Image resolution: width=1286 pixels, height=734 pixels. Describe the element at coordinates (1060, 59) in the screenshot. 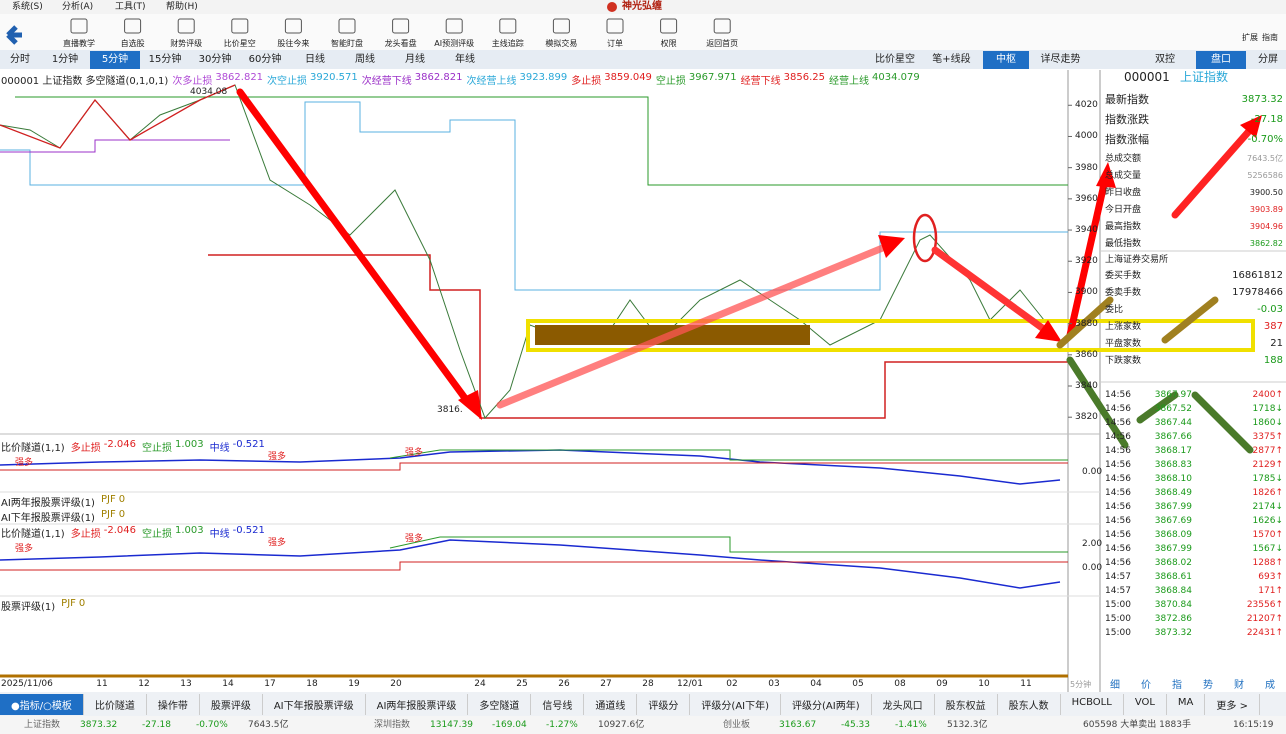

I see `tab: 详尽走势` at that location.